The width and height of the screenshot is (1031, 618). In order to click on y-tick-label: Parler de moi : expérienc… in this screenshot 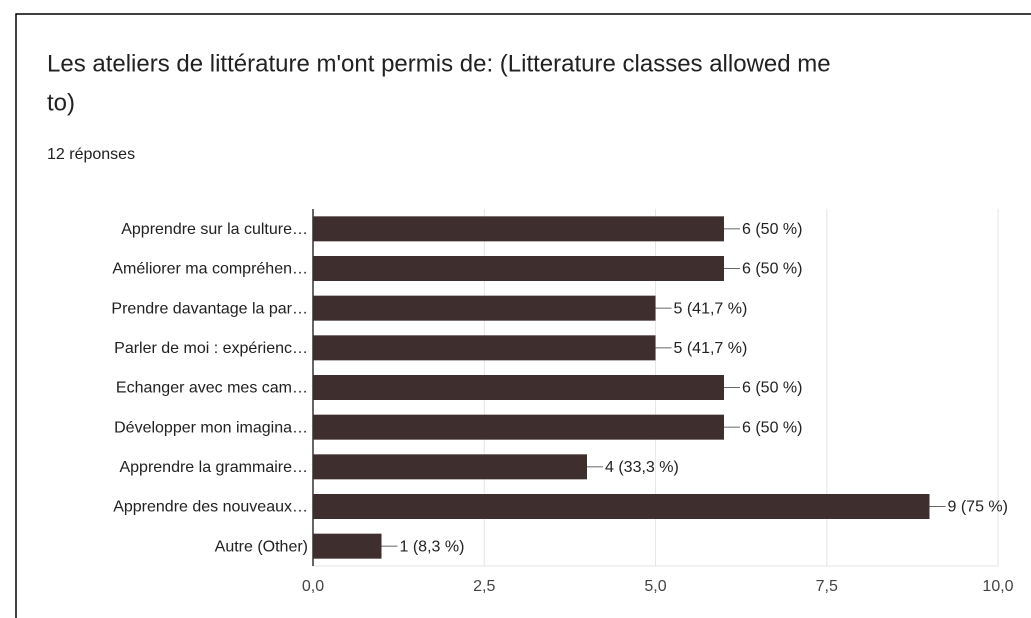, I will do `click(211, 348)`.